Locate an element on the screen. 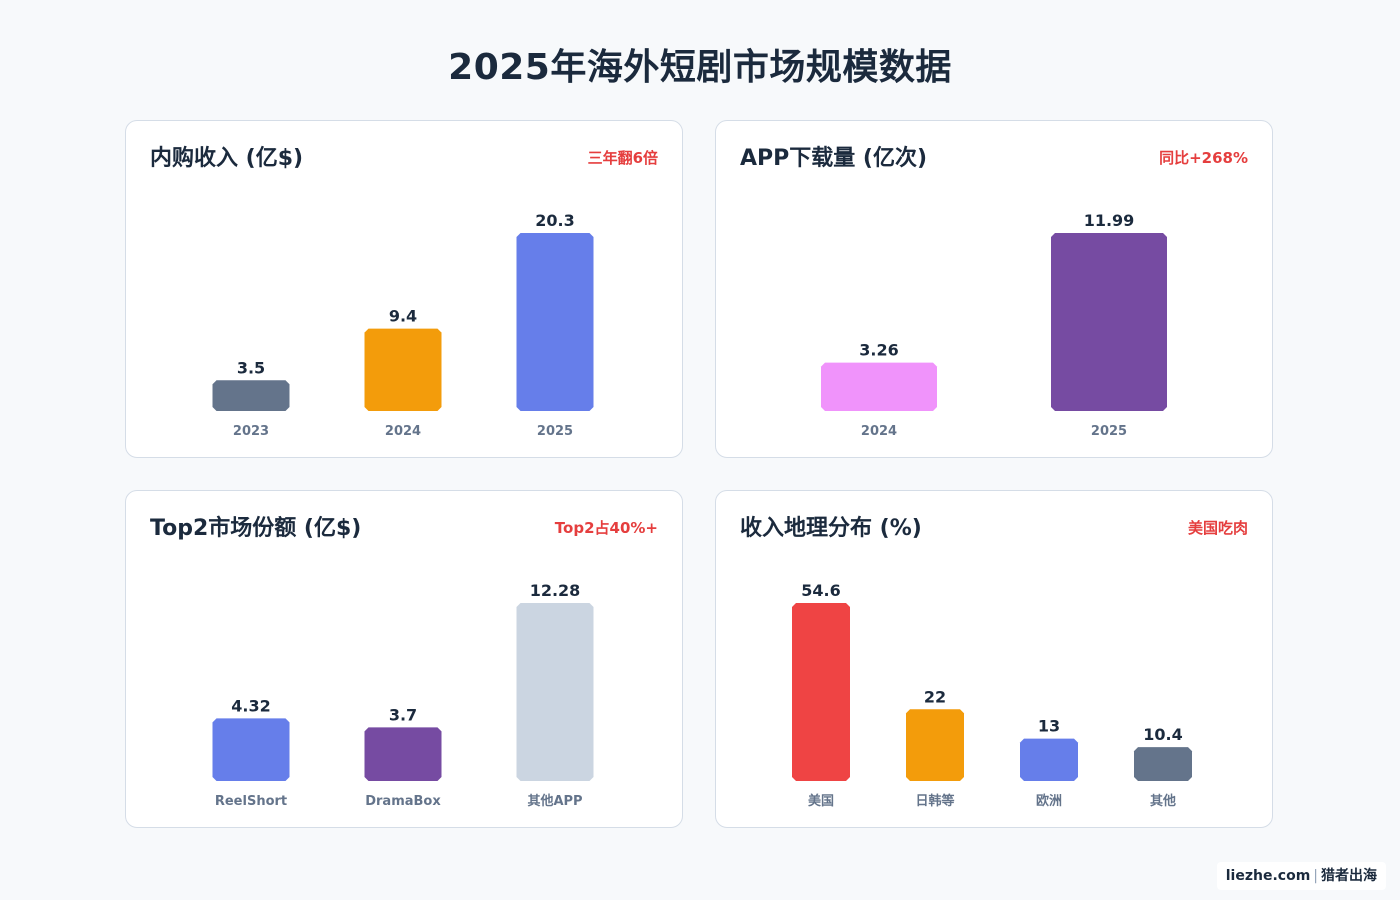 This screenshot has width=1400, height=900. category-tick-label: ReelShort is located at coordinates (251, 801).